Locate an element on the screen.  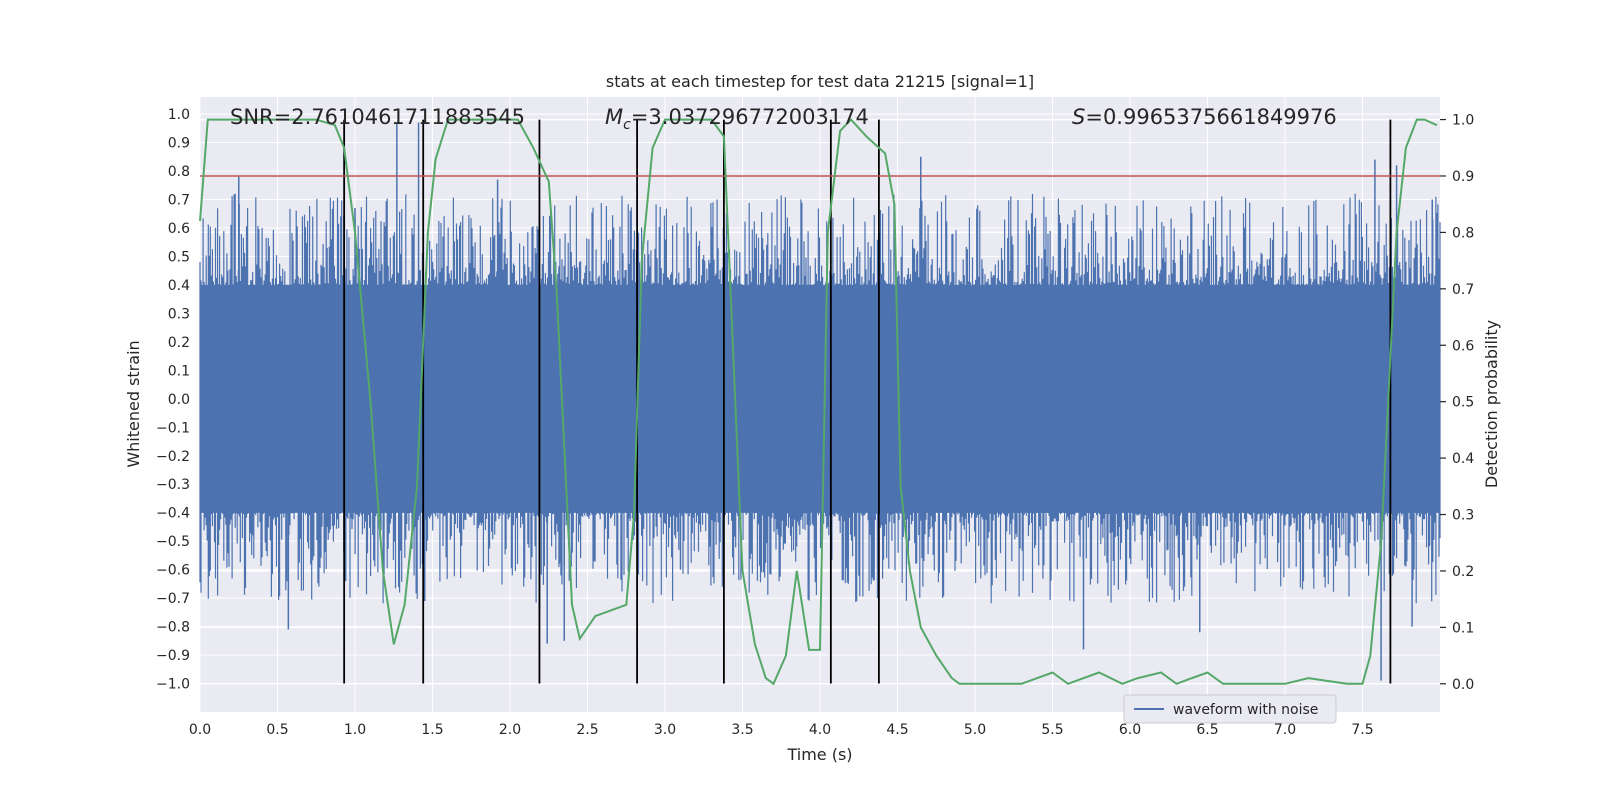
y2-tick-label: 0.4 is located at coordinates (1463, 459).